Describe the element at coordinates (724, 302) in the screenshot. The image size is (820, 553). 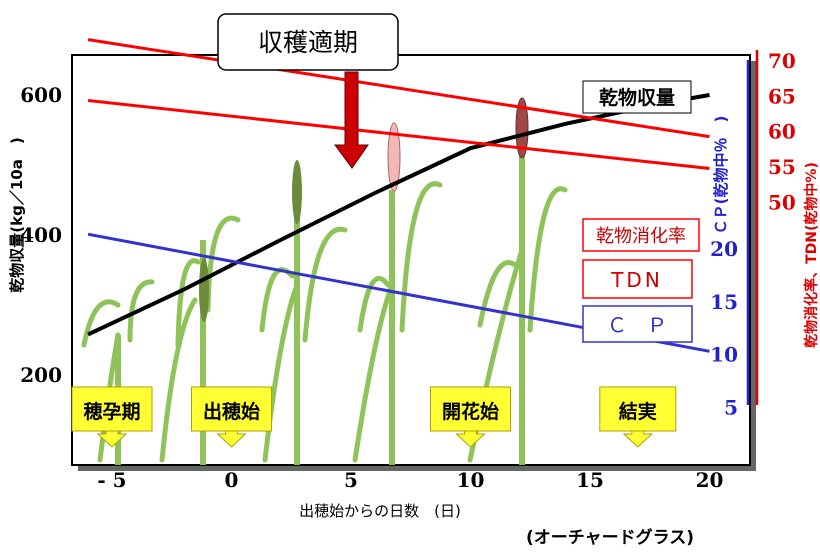
I see `cp-tick-label: 15` at that location.